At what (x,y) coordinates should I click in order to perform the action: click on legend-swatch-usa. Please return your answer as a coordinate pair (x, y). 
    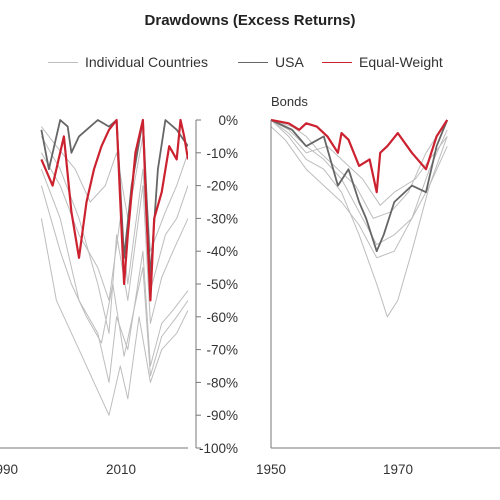
    Looking at the image, I should click on (253, 62).